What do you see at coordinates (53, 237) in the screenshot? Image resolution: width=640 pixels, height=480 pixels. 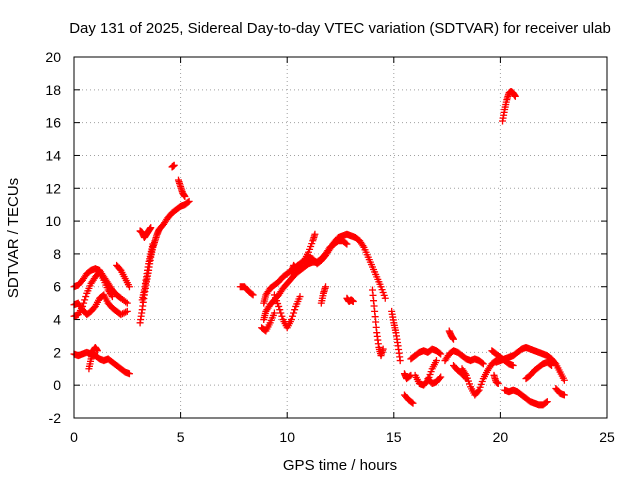 I see `y-tick-labels: -2 0 2 4 6 8 10 12 14 16 18 20` at bounding box center [53, 237].